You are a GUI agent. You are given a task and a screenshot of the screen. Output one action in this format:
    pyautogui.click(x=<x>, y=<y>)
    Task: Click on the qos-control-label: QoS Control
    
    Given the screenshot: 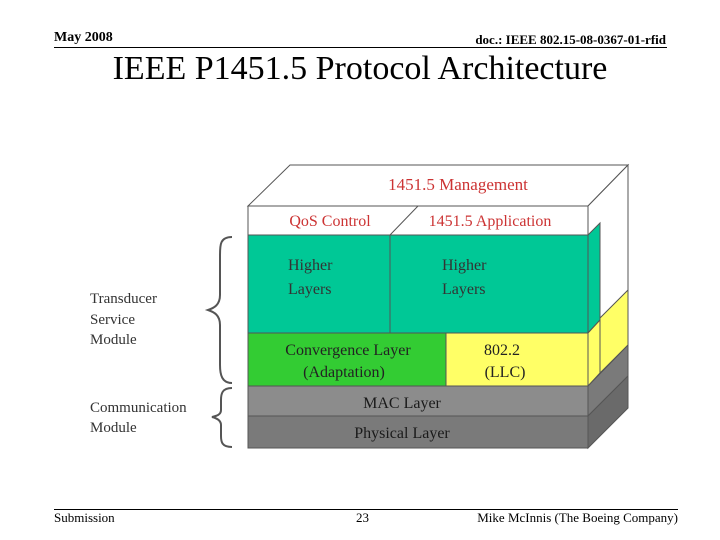 What is the action you would take?
    pyautogui.click(x=330, y=221)
    